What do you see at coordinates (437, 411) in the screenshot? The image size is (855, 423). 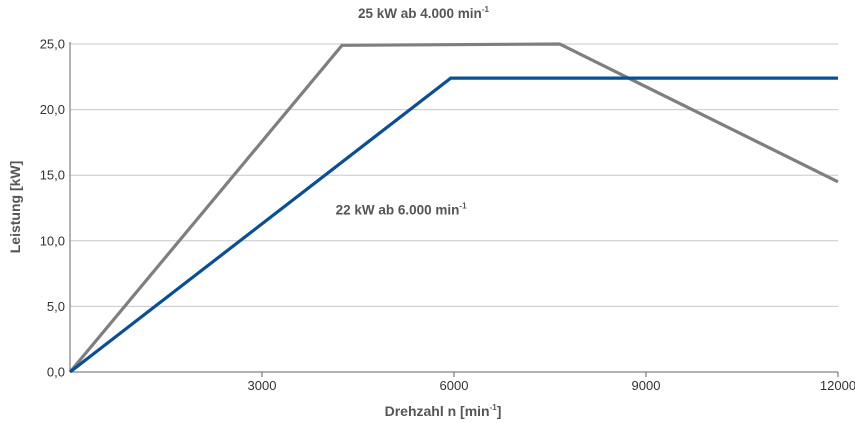 I see `x-axis-label-main: Drehzahl n [min` at bounding box center [437, 411].